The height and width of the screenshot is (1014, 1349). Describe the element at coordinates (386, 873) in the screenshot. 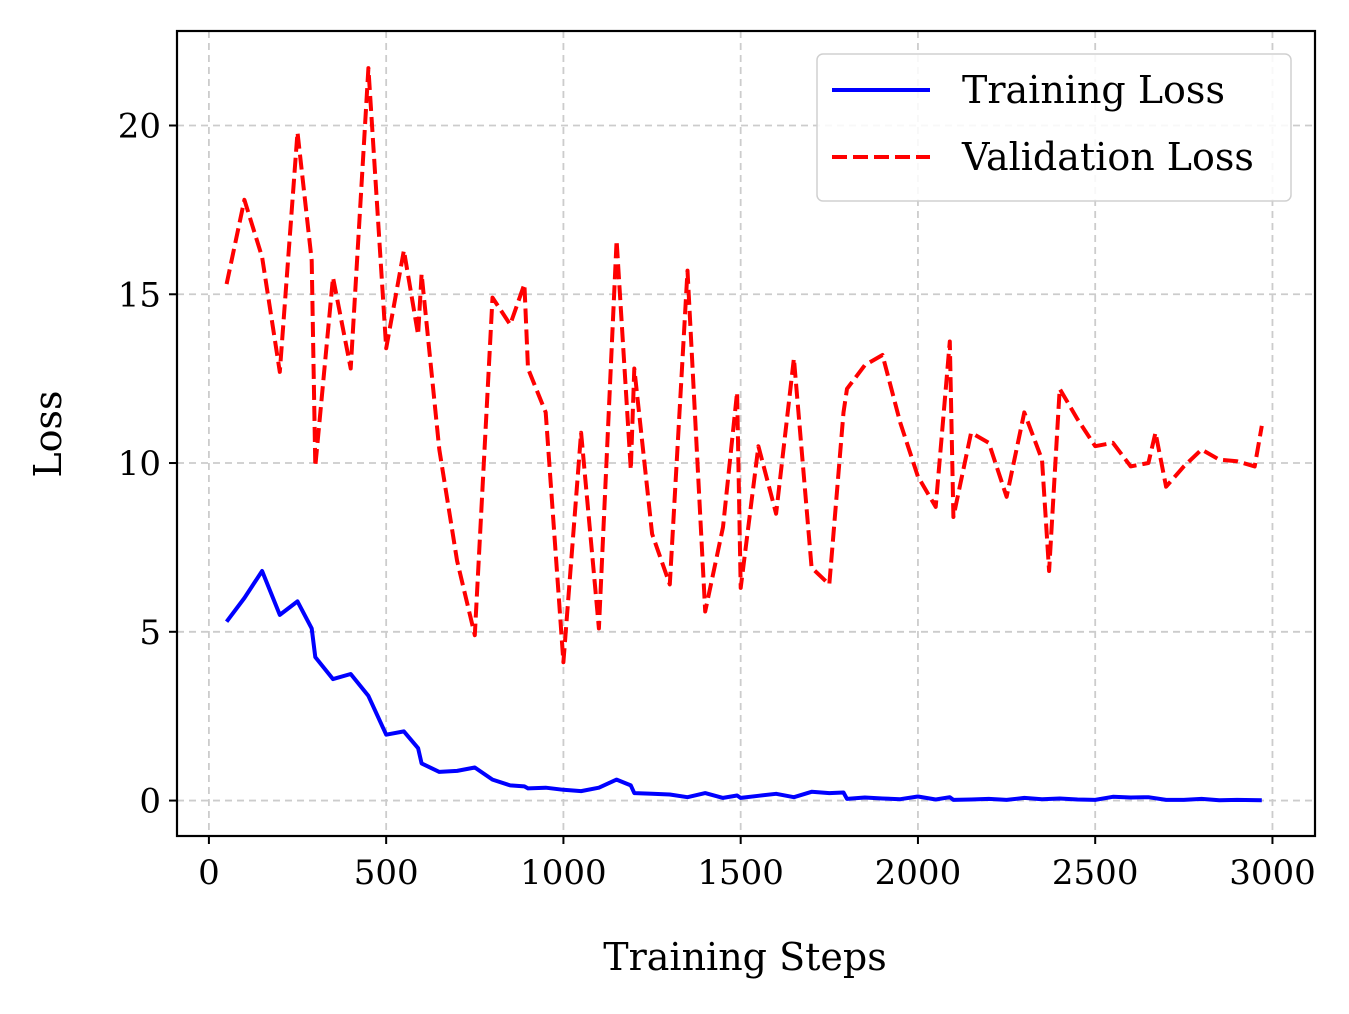

I see `x-tick-label: 500` at that location.